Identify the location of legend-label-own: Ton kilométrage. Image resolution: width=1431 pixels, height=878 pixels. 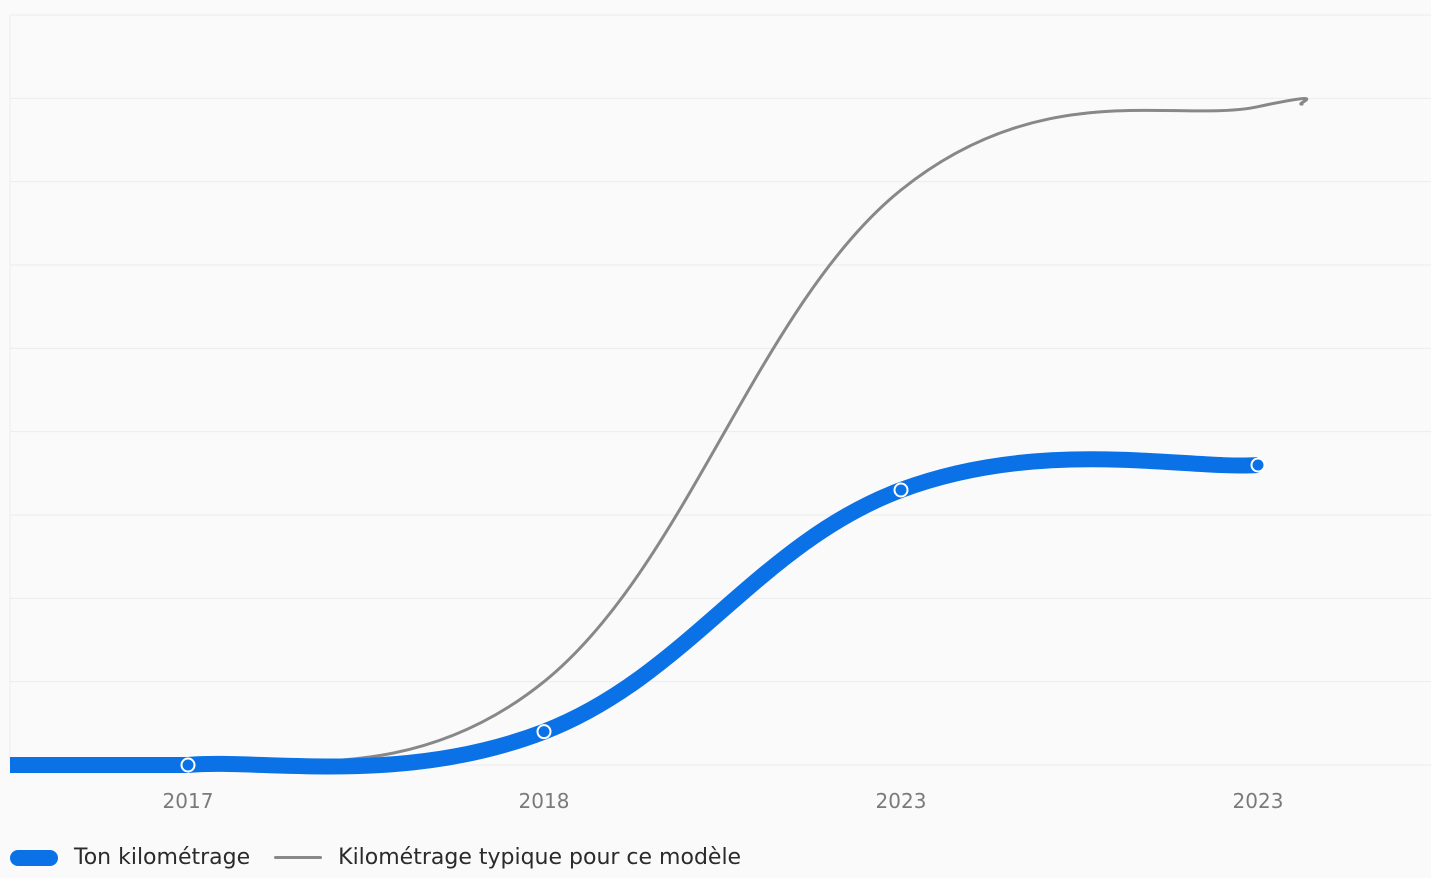
(162, 857).